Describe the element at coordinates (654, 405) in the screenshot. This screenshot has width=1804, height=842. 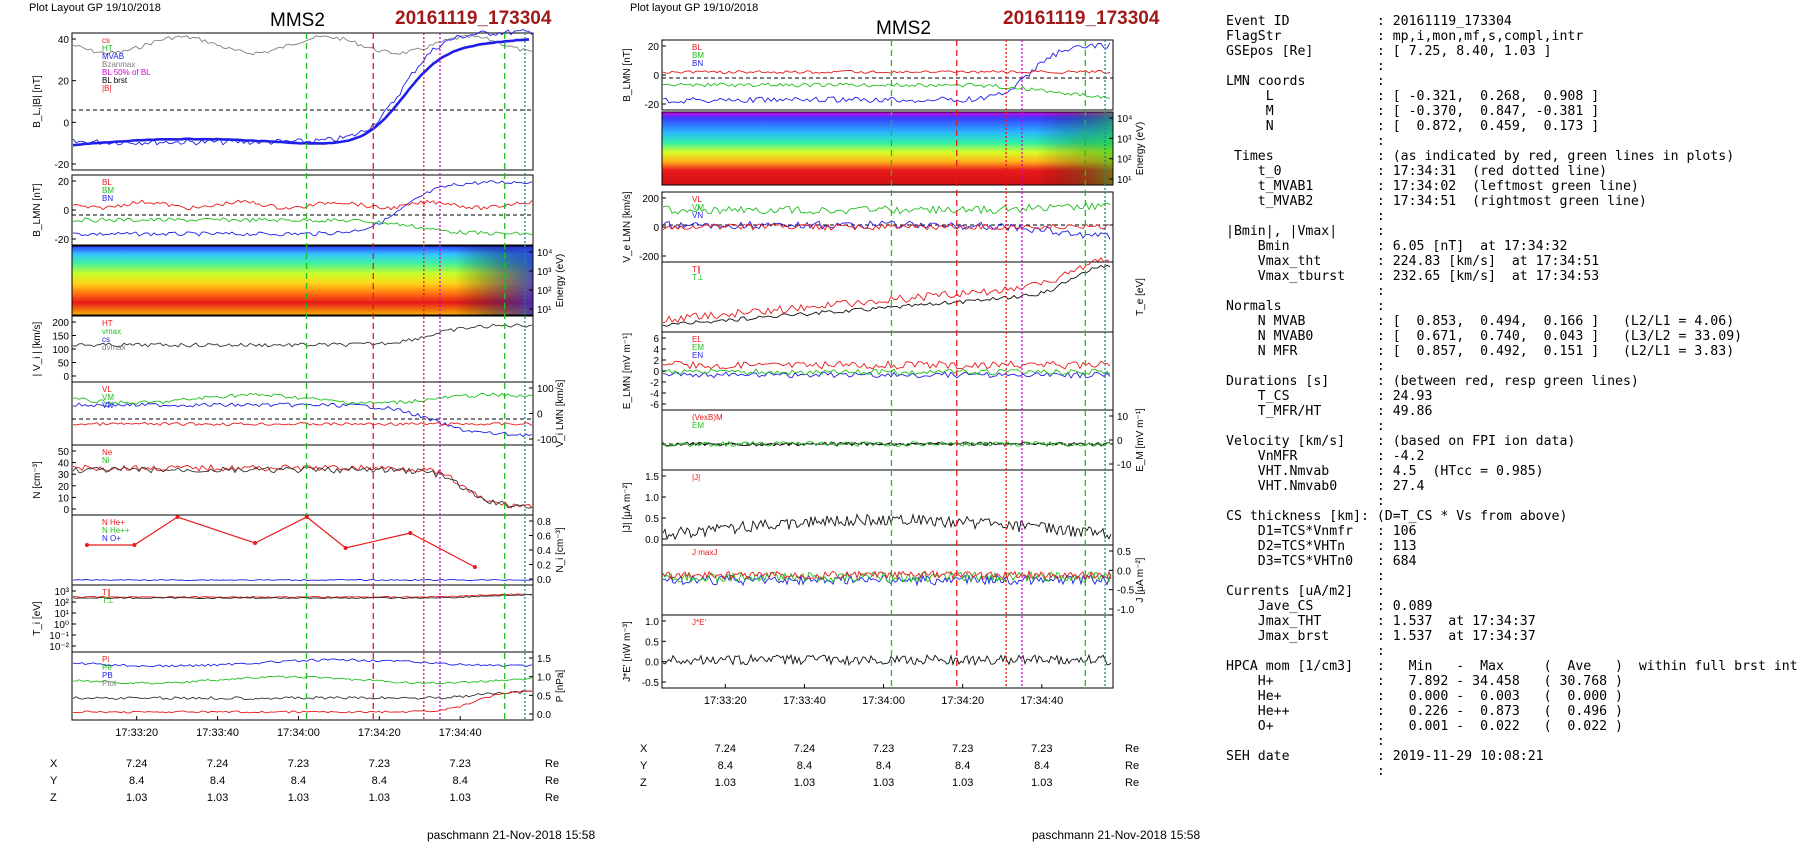
I see `y-tick-label: -6` at that location.